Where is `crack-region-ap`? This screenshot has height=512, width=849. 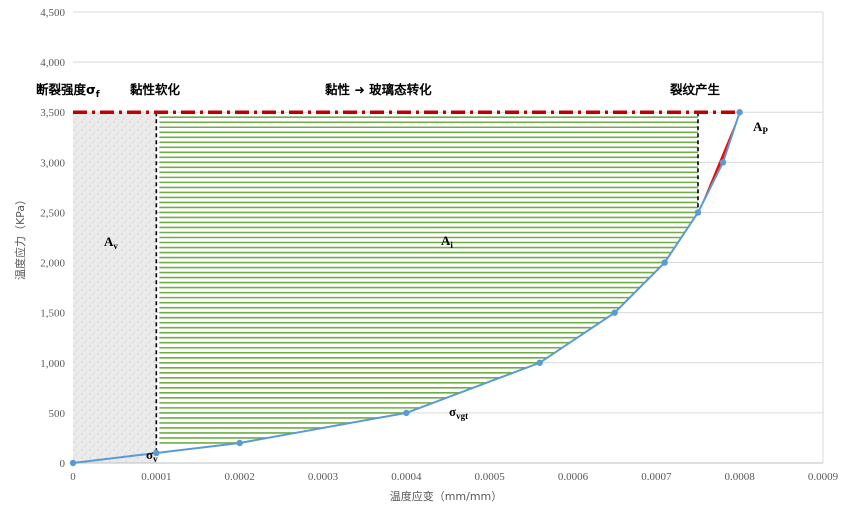
crack-region-ap is located at coordinates (719, 162).